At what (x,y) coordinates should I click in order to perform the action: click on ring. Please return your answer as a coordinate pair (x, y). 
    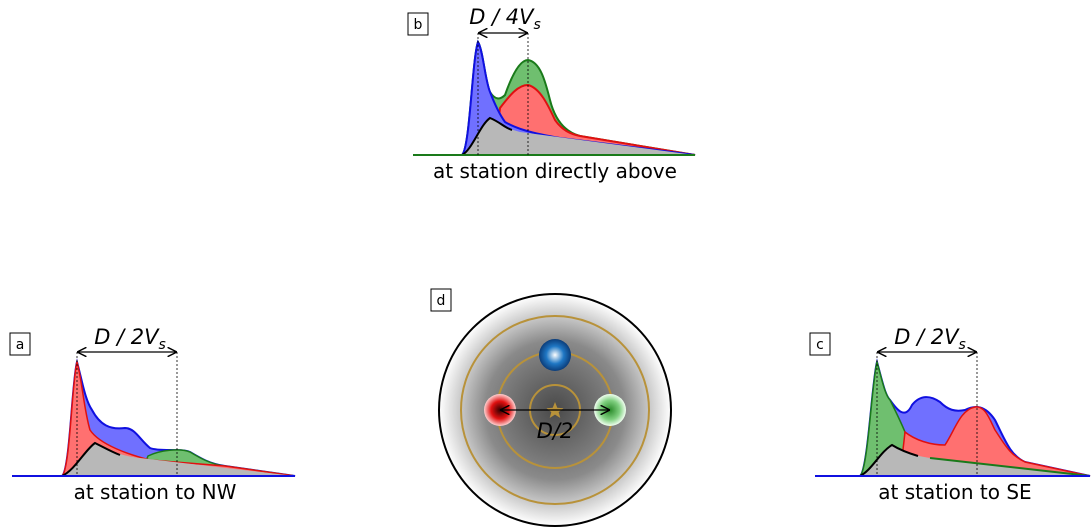
    Looking at the image, I should click on (555, 410).